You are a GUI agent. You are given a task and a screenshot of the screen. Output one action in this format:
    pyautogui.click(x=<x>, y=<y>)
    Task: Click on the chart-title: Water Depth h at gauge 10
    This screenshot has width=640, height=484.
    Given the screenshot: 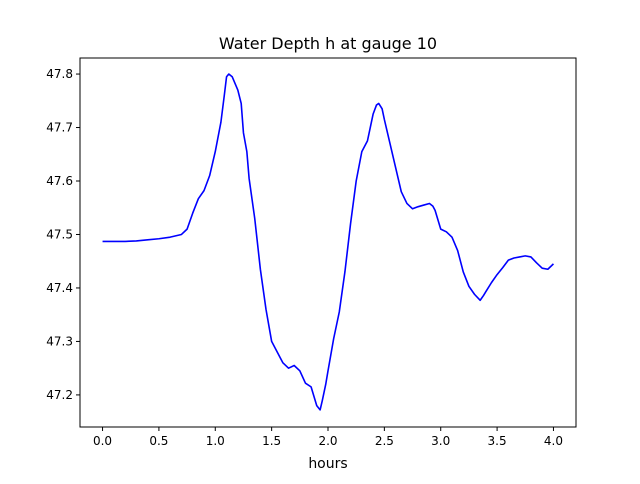 What is the action you would take?
    pyautogui.click(x=328, y=43)
    